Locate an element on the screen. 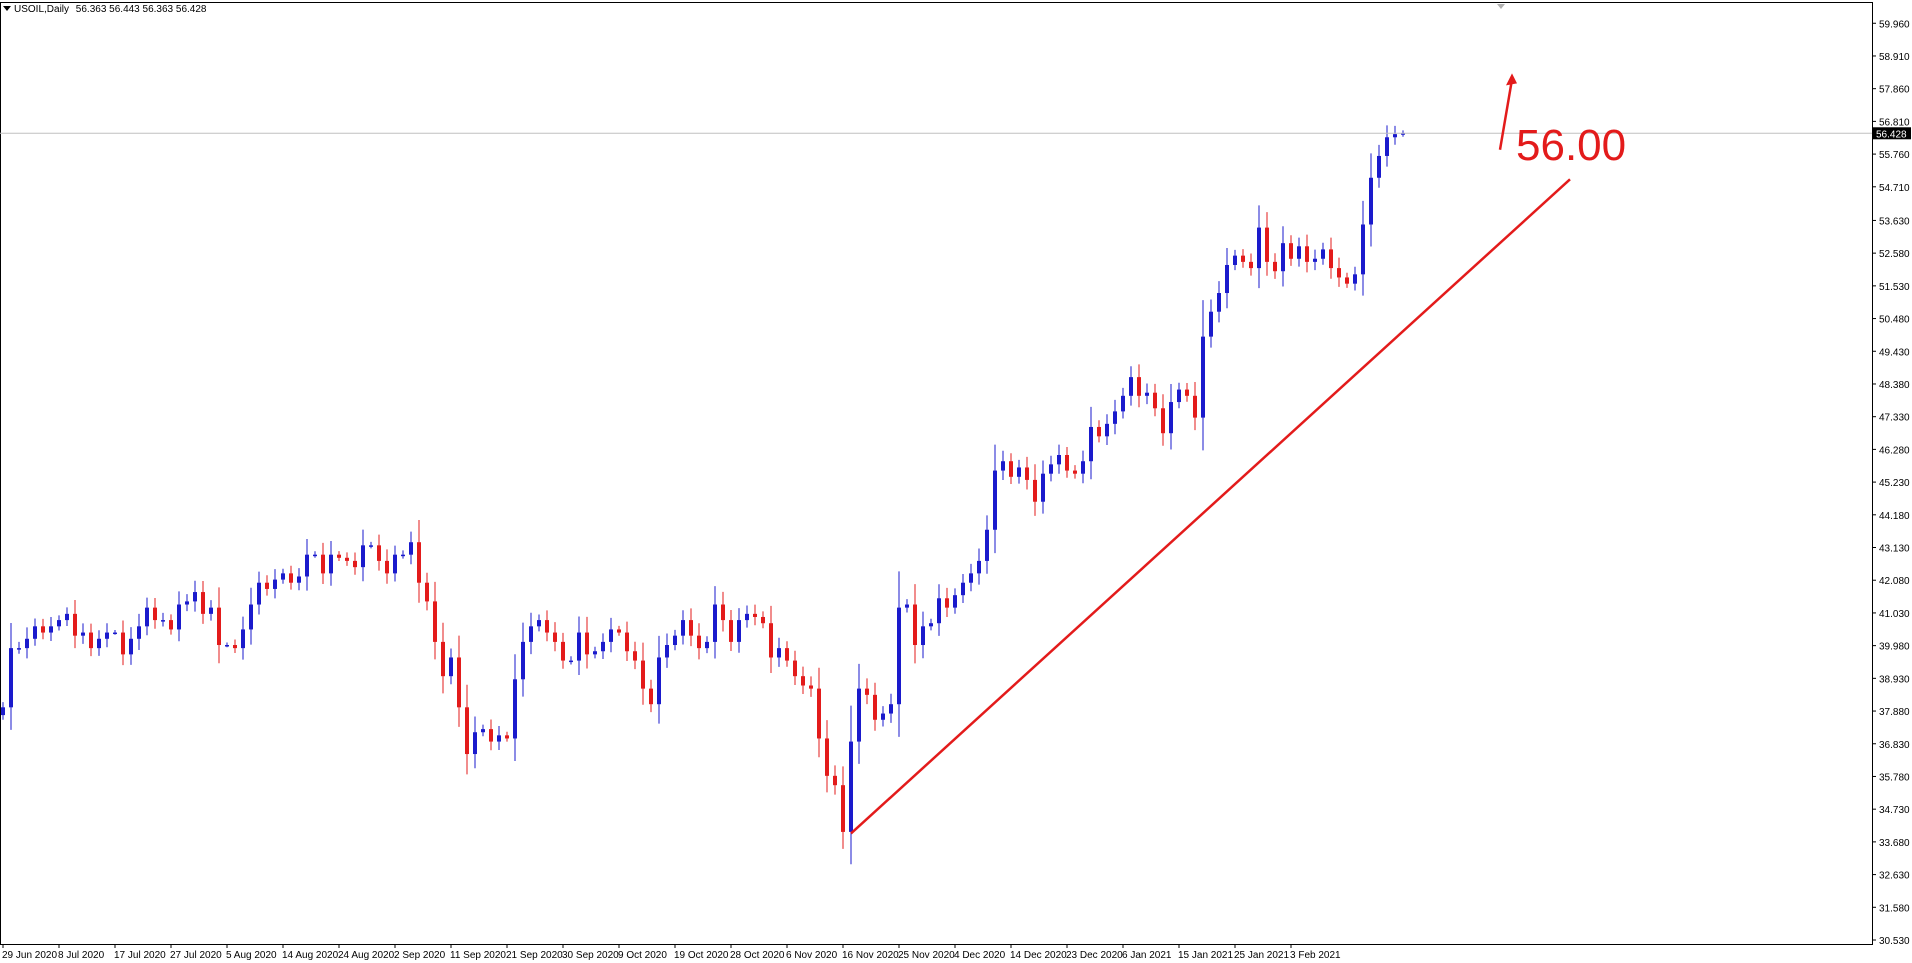 This screenshot has width=1912, height=963. y-tick-label: 44.180 is located at coordinates (1894, 516).